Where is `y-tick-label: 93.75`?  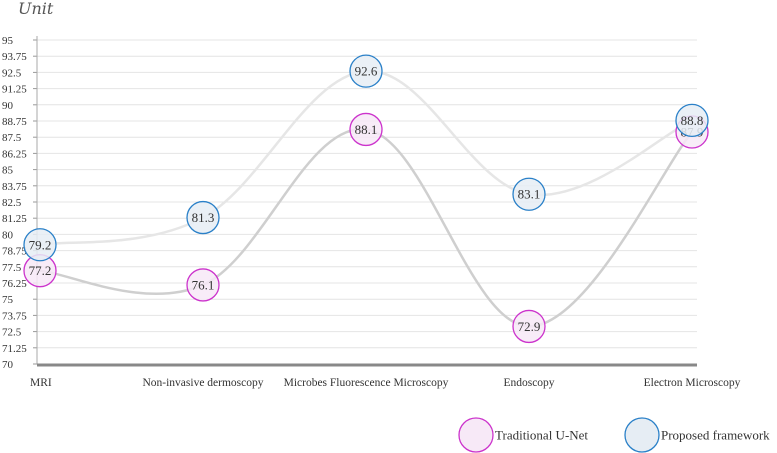 y-tick-label: 93.75 is located at coordinates (14, 57).